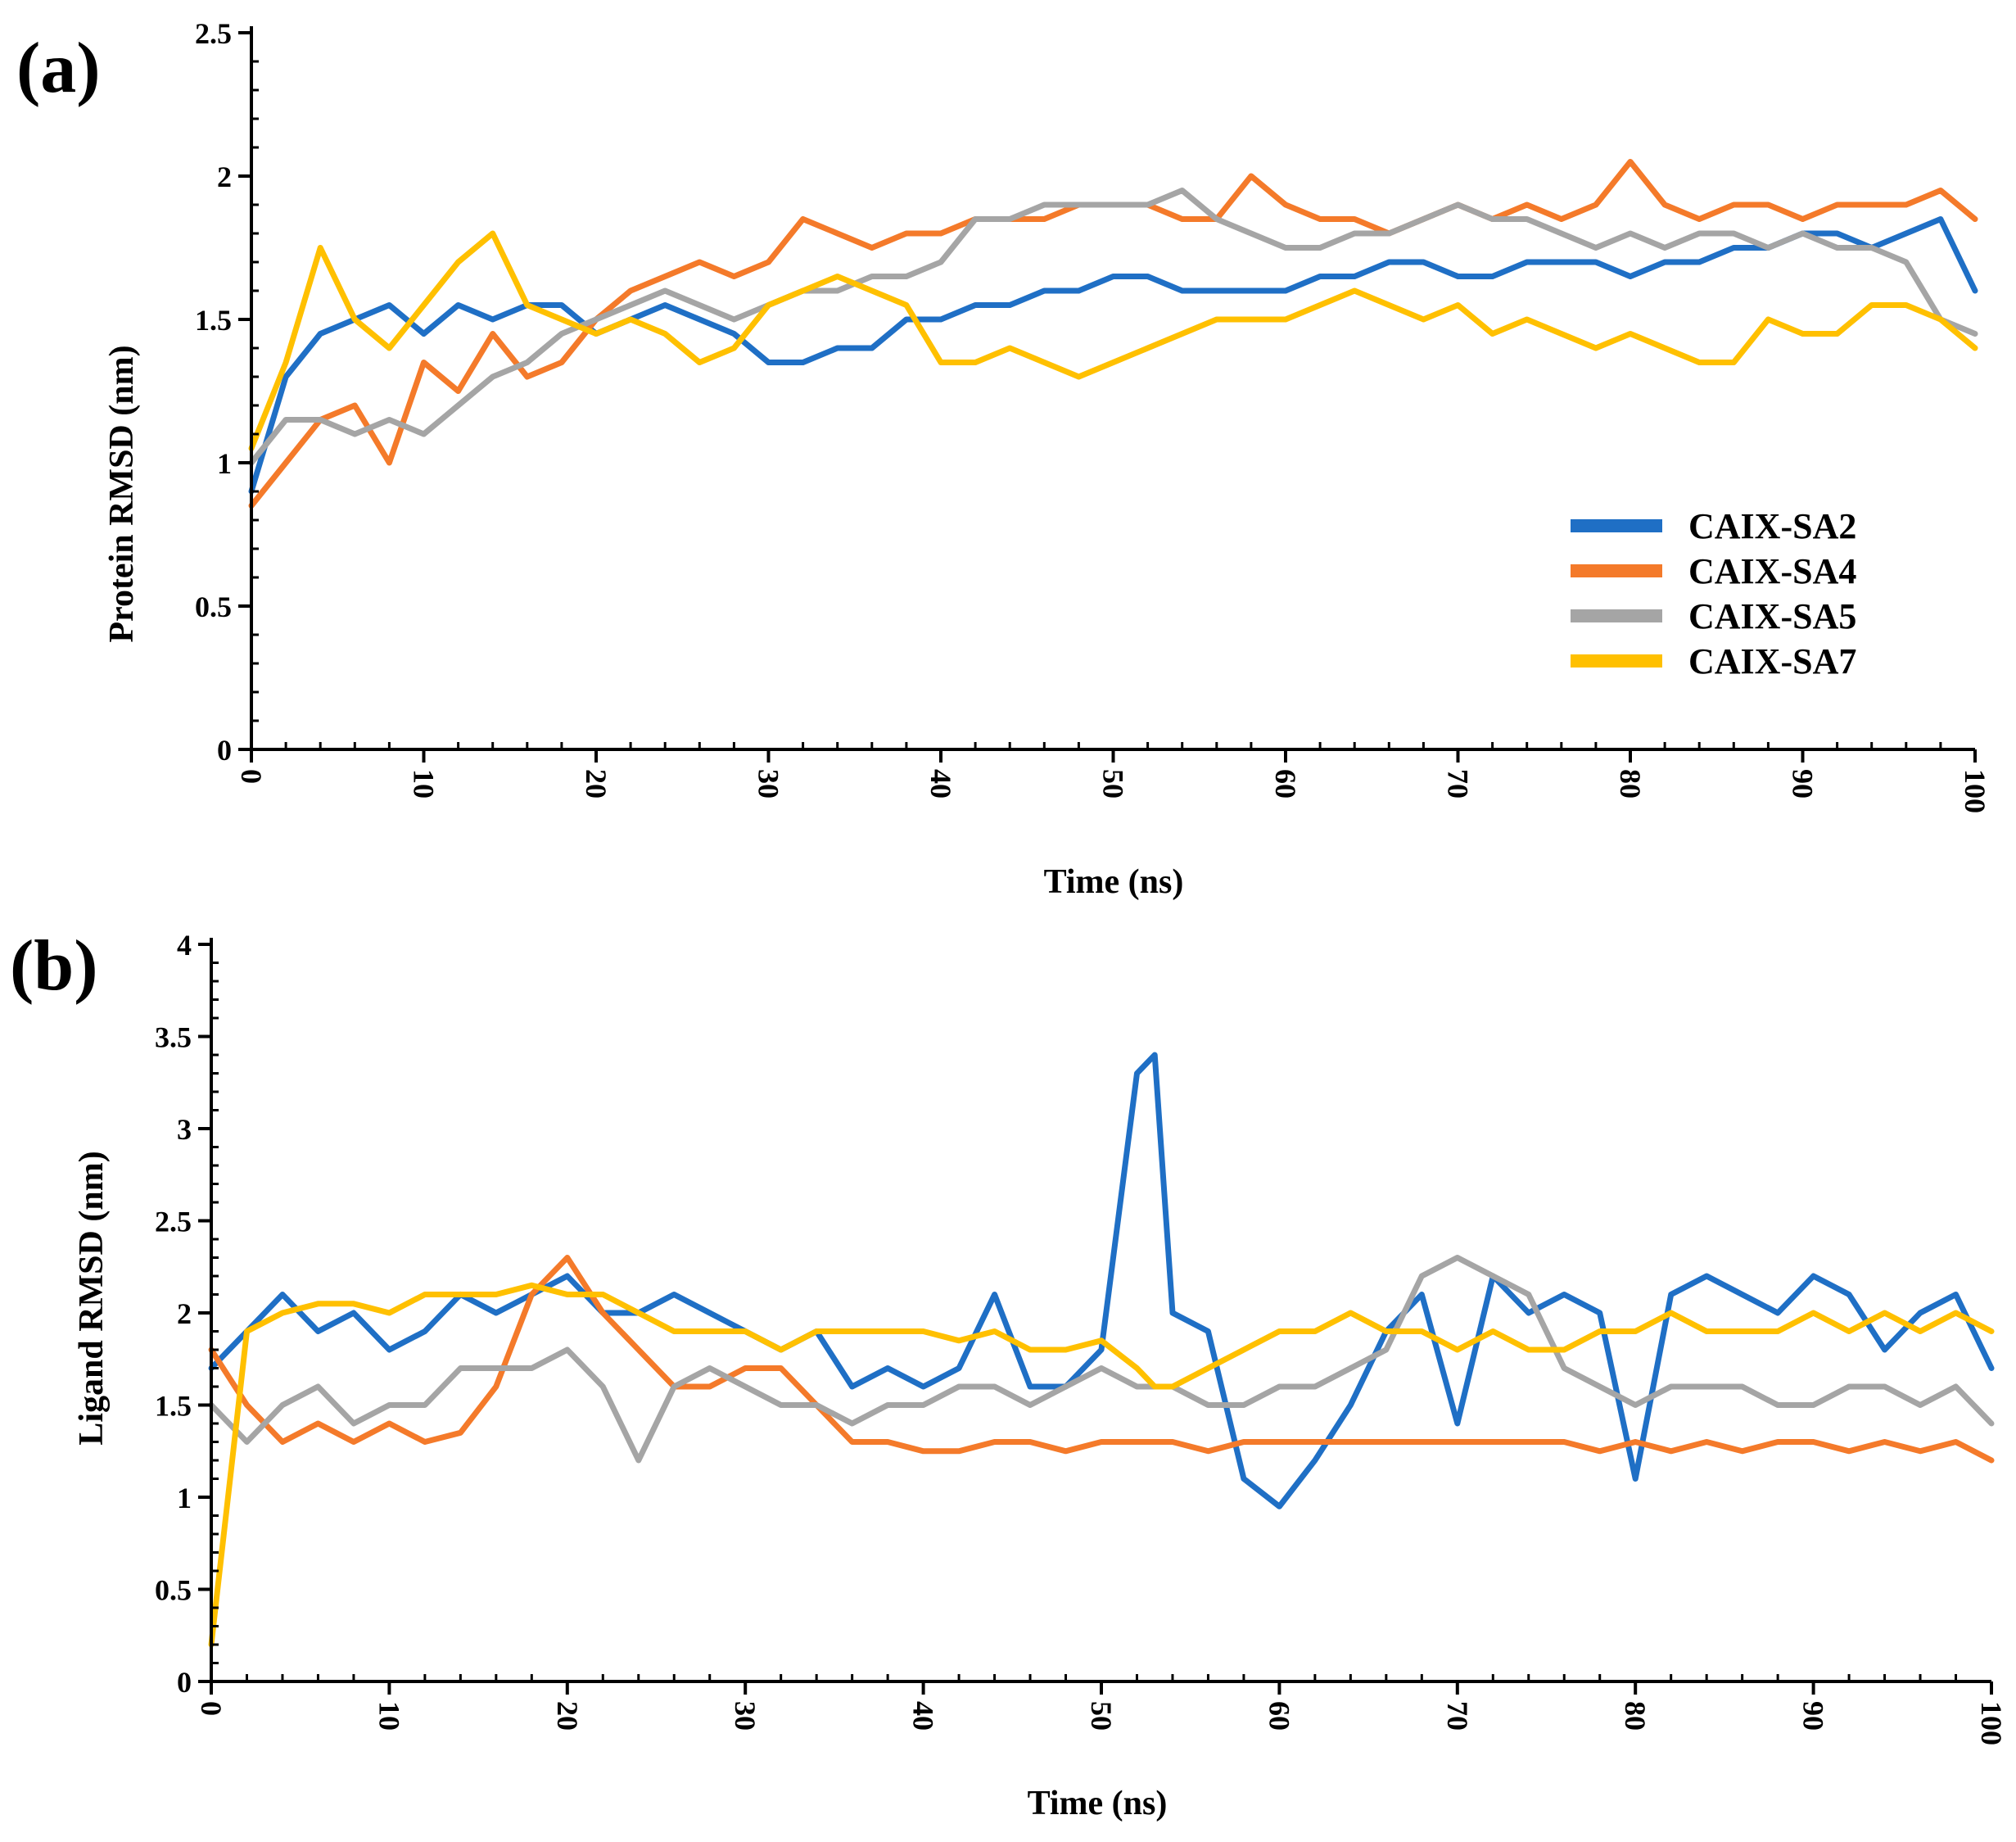 The height and width of the screenshot is (1842, 2016). I want to click on y-tick-label: 3.5, so click(174, 1037).